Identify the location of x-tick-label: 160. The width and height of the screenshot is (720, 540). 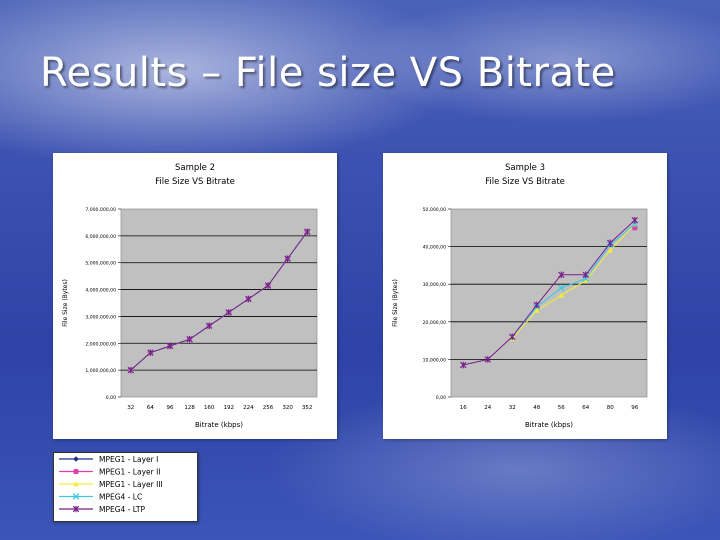
(209, 408).